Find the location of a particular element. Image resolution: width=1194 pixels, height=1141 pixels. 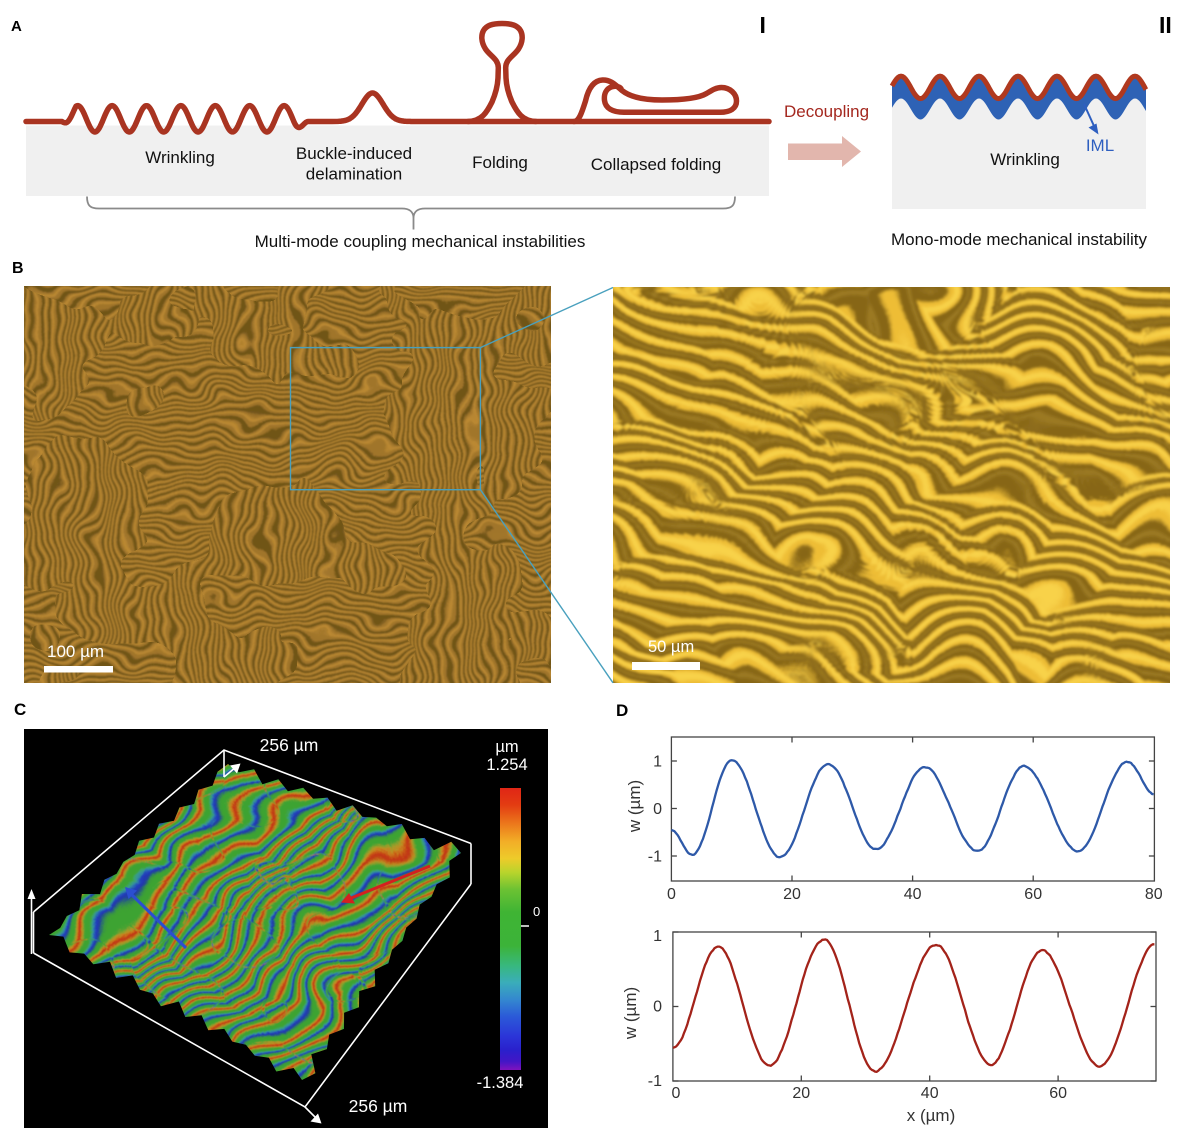

svg-text: 50 µm is located at coordinates (671, 647).